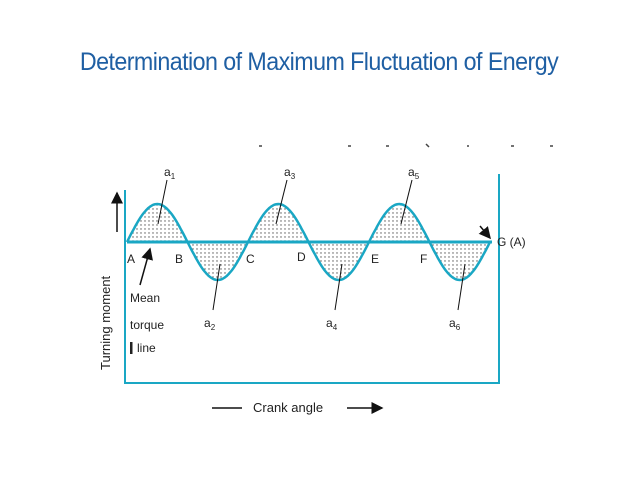 This screenshot has height=479, width=638. Describe the element at coordinates (423, 259) in the screenshot. I see `point-F: F` at that location.